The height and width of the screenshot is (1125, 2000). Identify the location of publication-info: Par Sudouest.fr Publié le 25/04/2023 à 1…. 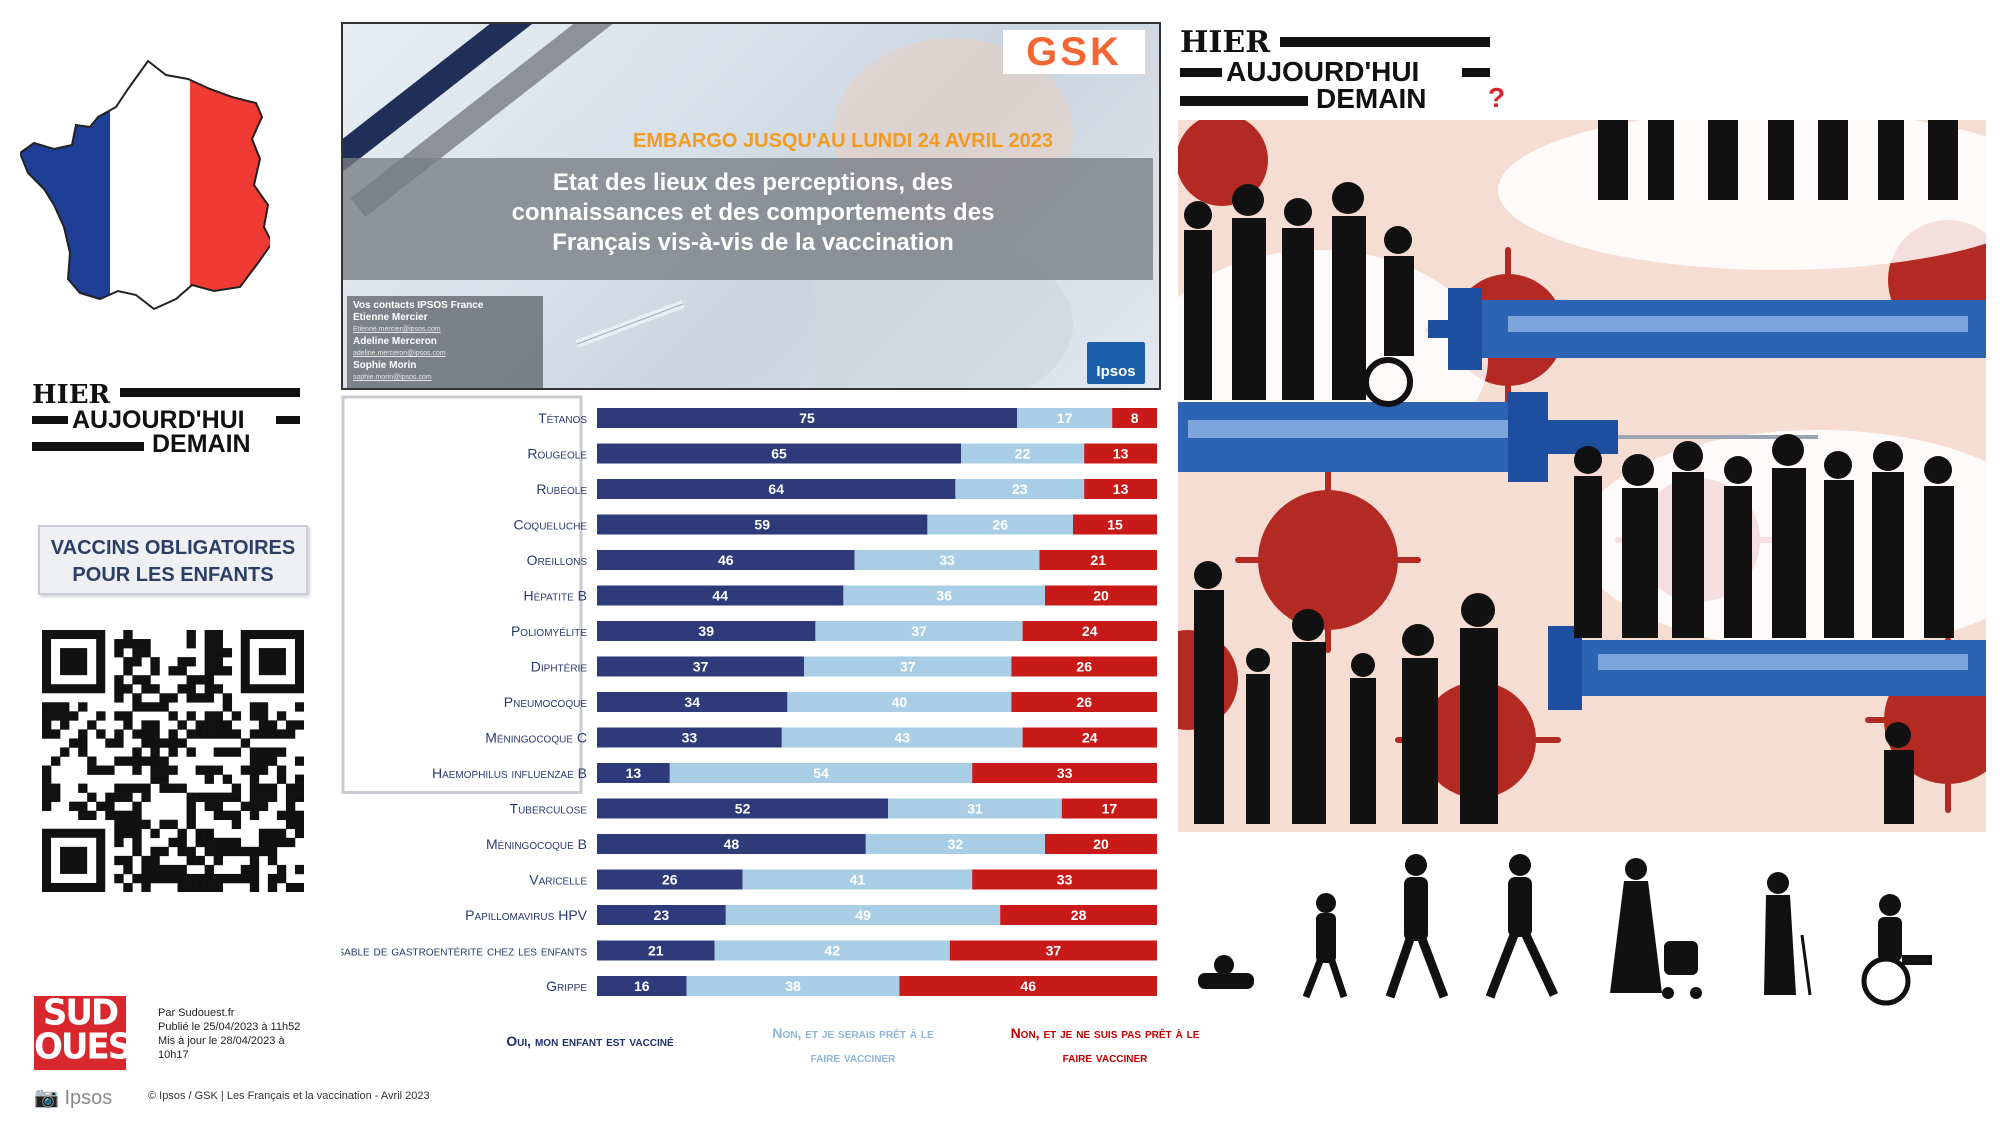
(243, 1034).